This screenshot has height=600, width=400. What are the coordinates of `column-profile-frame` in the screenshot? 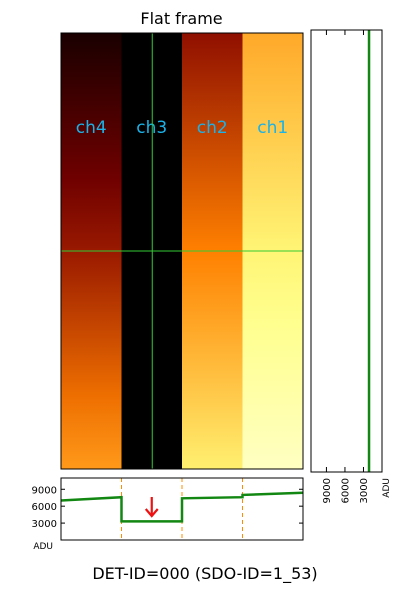 It's located at (346, 251).